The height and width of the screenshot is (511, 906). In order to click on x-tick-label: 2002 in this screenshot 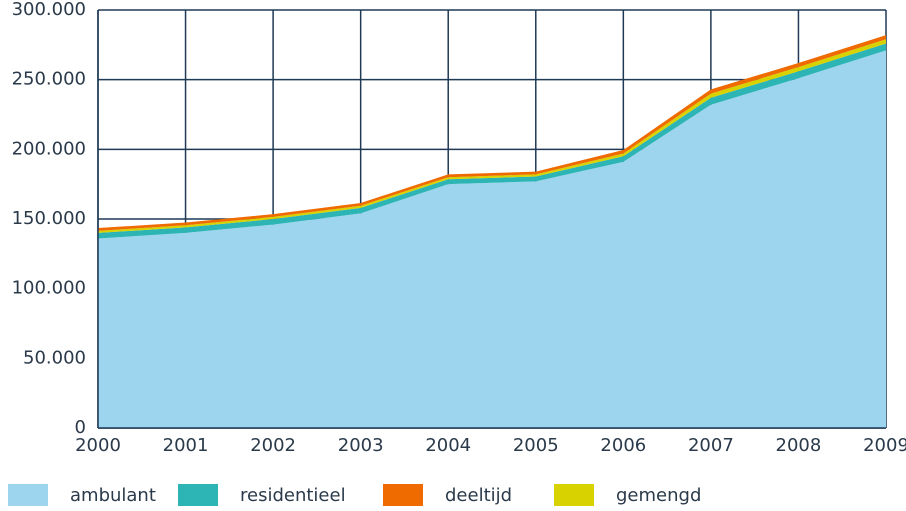, I will do `click(273, 445)`.